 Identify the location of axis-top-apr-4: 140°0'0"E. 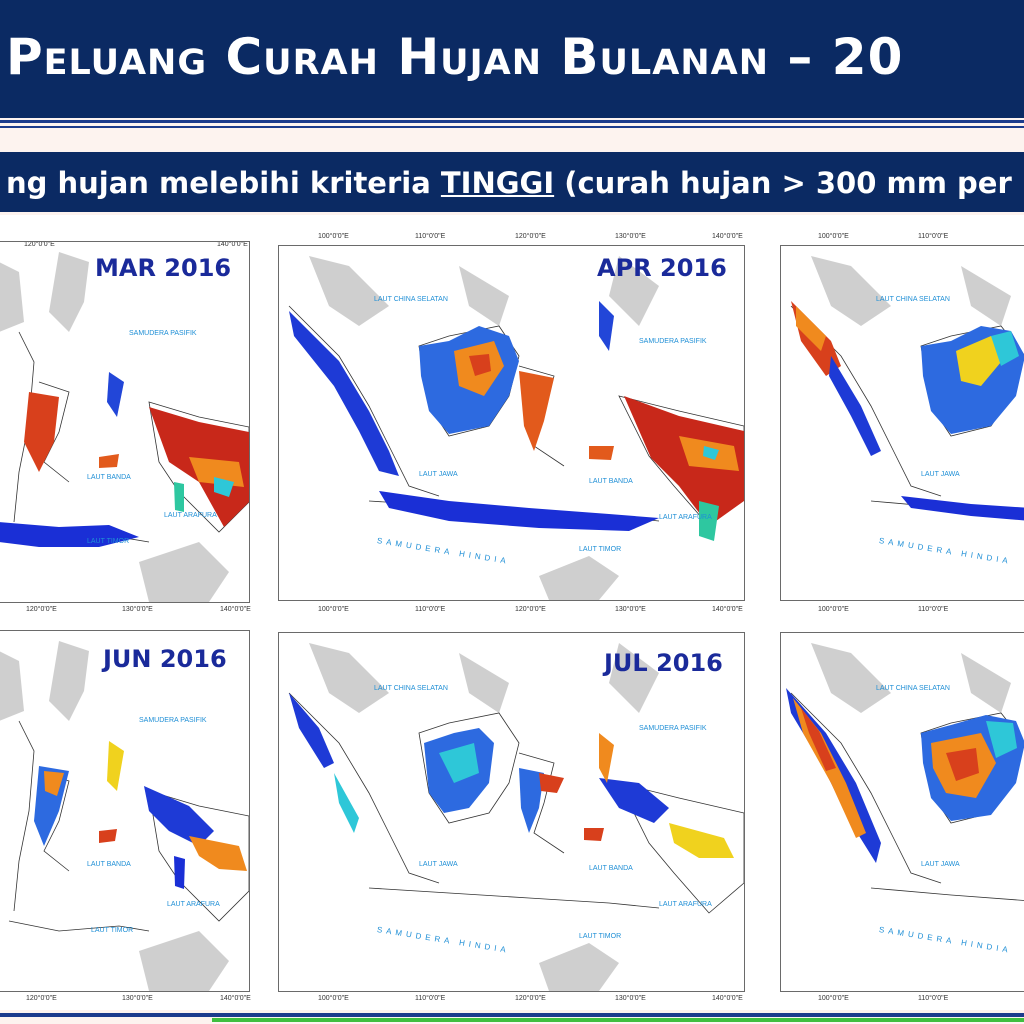
(727, 236).